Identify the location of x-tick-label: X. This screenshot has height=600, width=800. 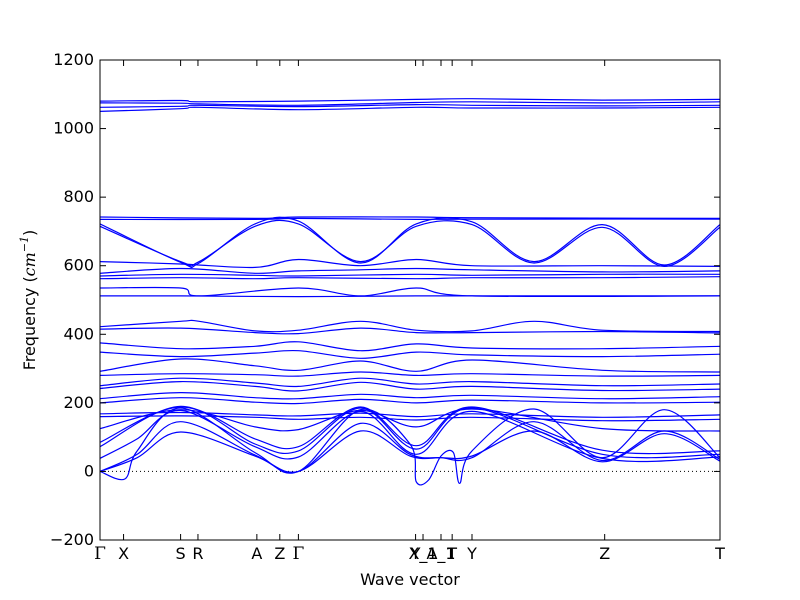
(123, 553).